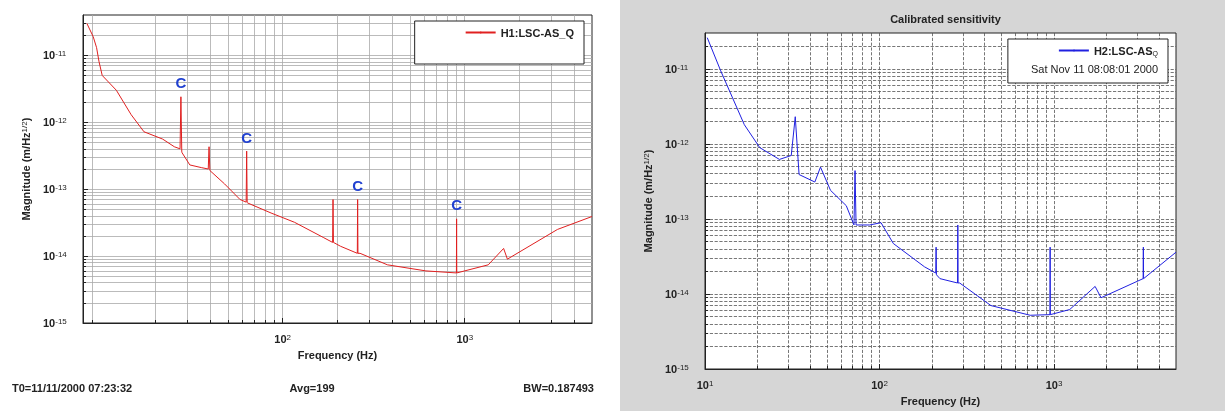  What do you see at coordinates (946, 18) in the screenshot?
I see `chart-title: Calibrated sensitivity` at bounding box center [946, 18].